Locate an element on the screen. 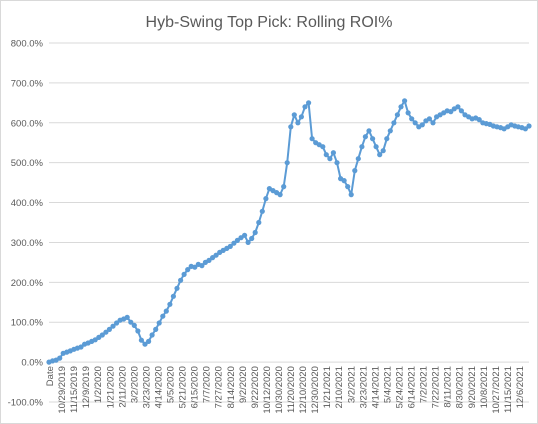  x-tick-label: 3/23/2021 is located at coordinates (363, 387).